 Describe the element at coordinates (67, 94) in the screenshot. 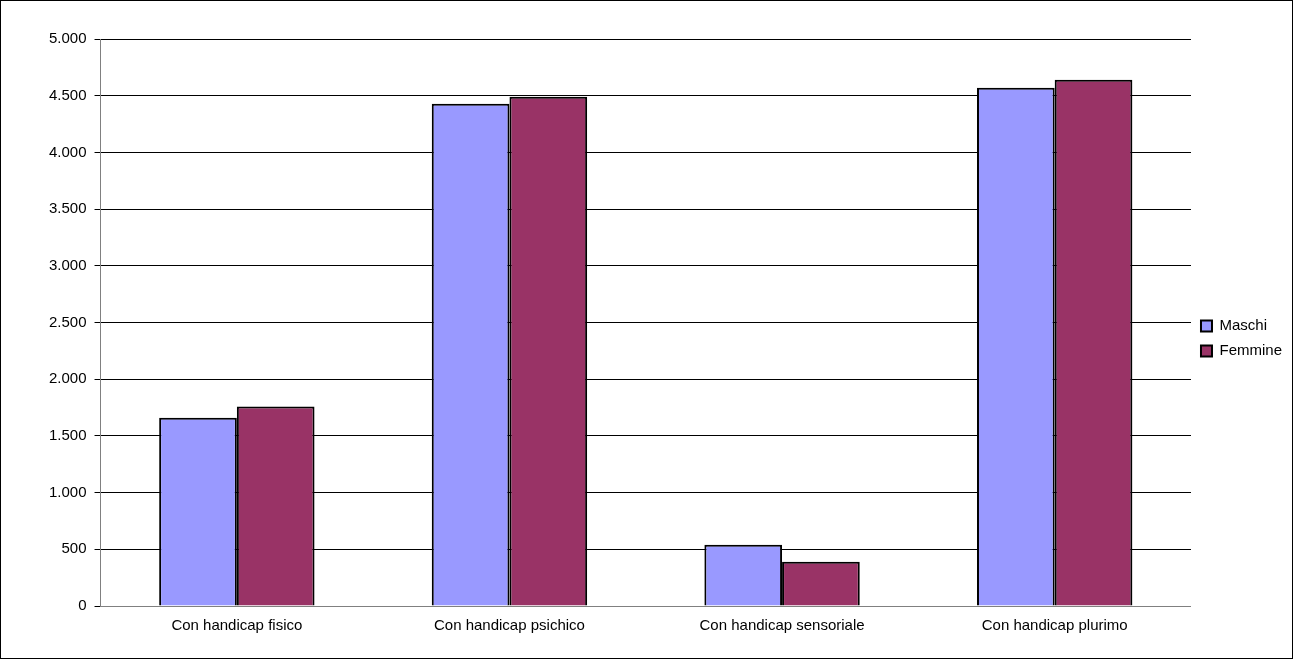

I see `y-tick-label: 4.500` at that location.